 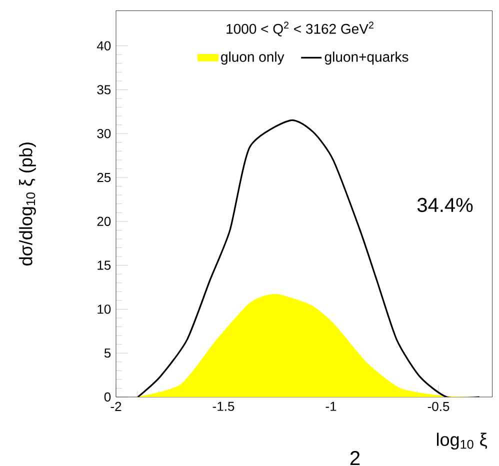 What do you see at coordinates (27, 204) in the screenshot?
I see `y-axis-title: dσ/dlog$_{10}$ ξ (pb)` at bounding box center [27, 204].